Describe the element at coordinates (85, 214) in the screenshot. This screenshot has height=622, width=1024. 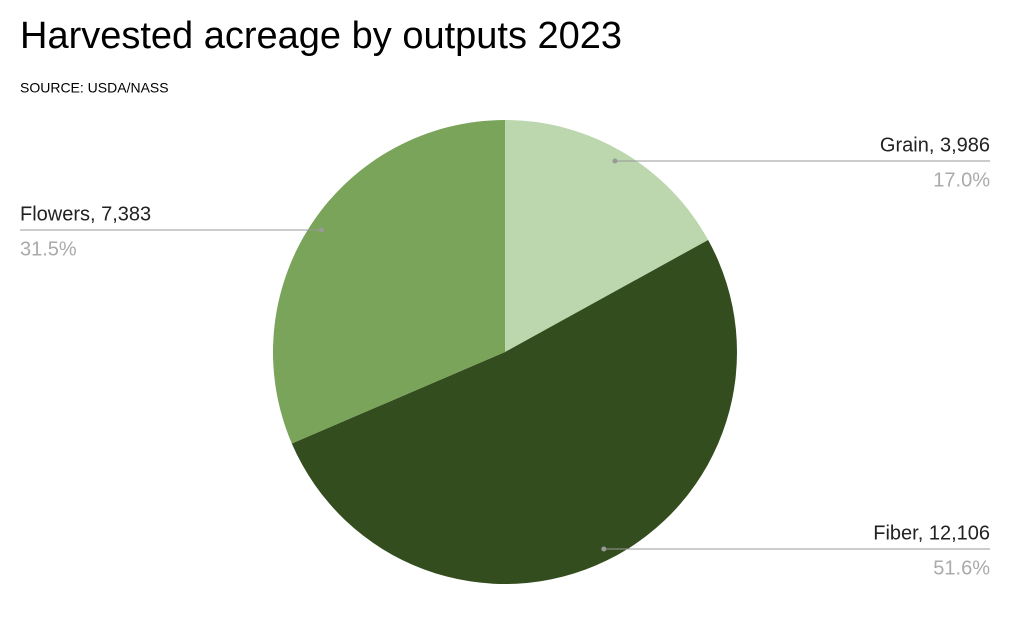
I see `data-label: Flowers, 7,383` at that location.